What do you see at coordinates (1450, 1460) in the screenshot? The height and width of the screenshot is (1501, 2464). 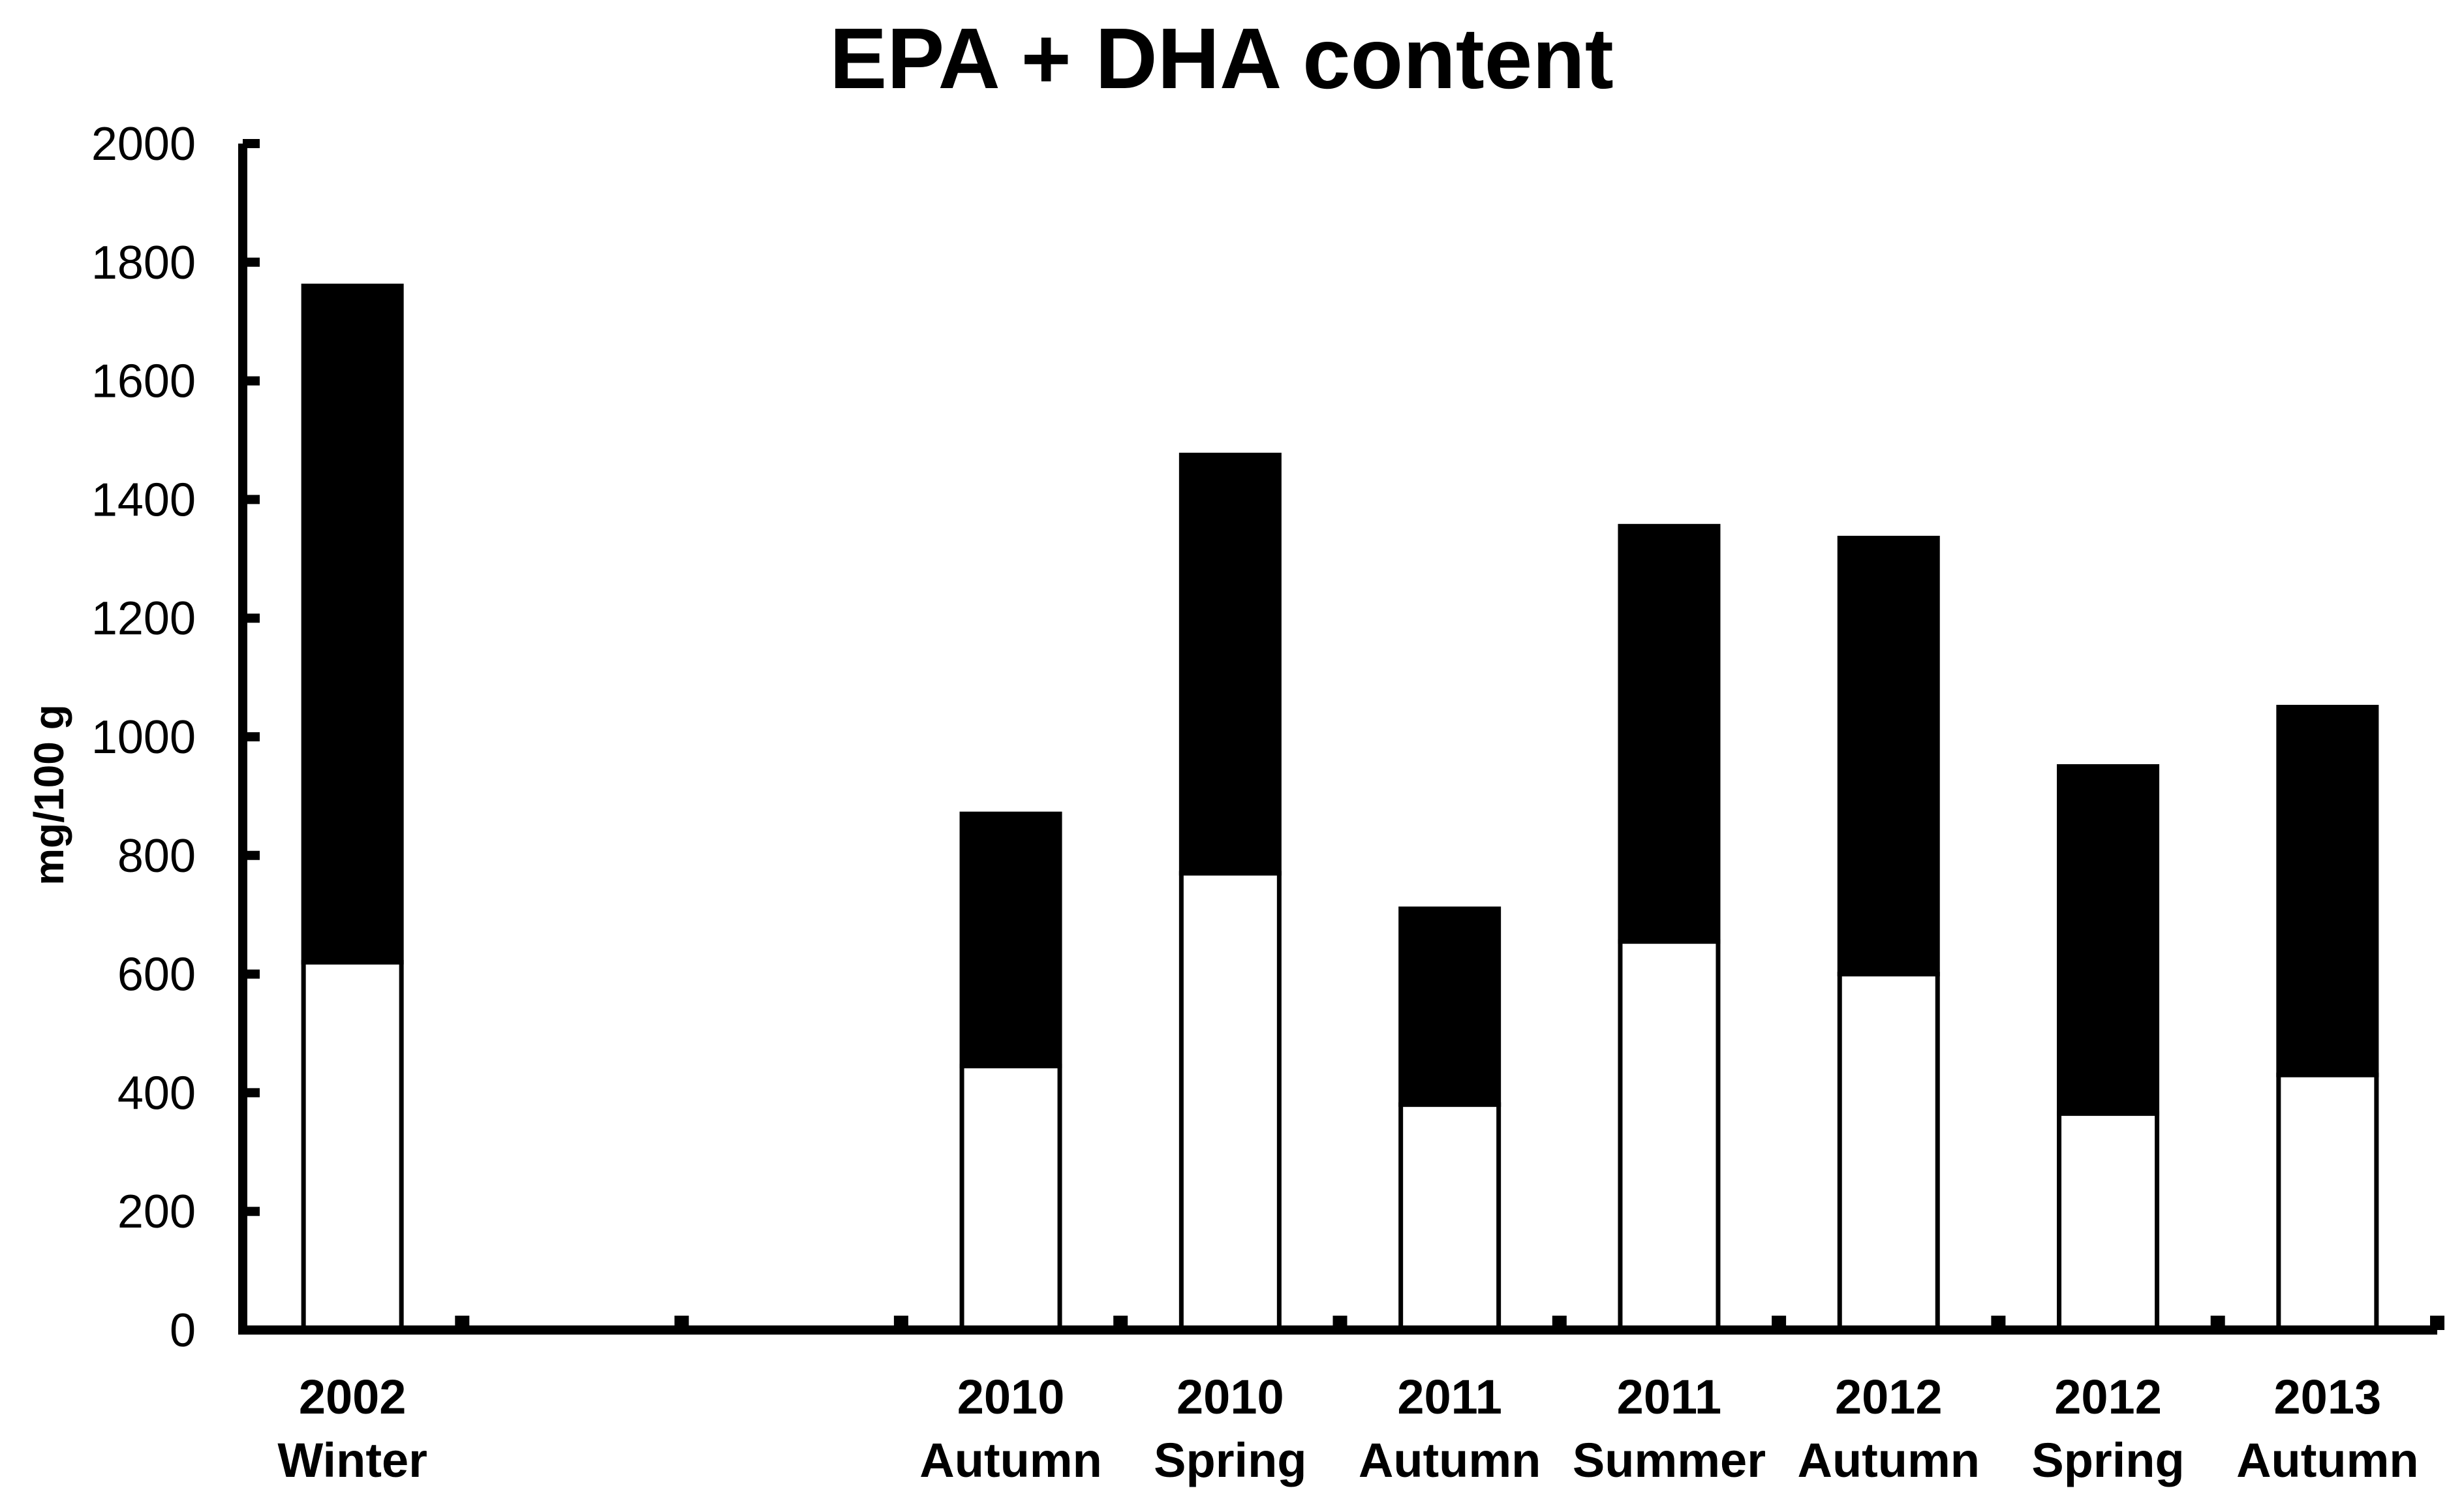 I see `x-tick-label-season-5: Autumn` at bounding box center [1450, 1460].